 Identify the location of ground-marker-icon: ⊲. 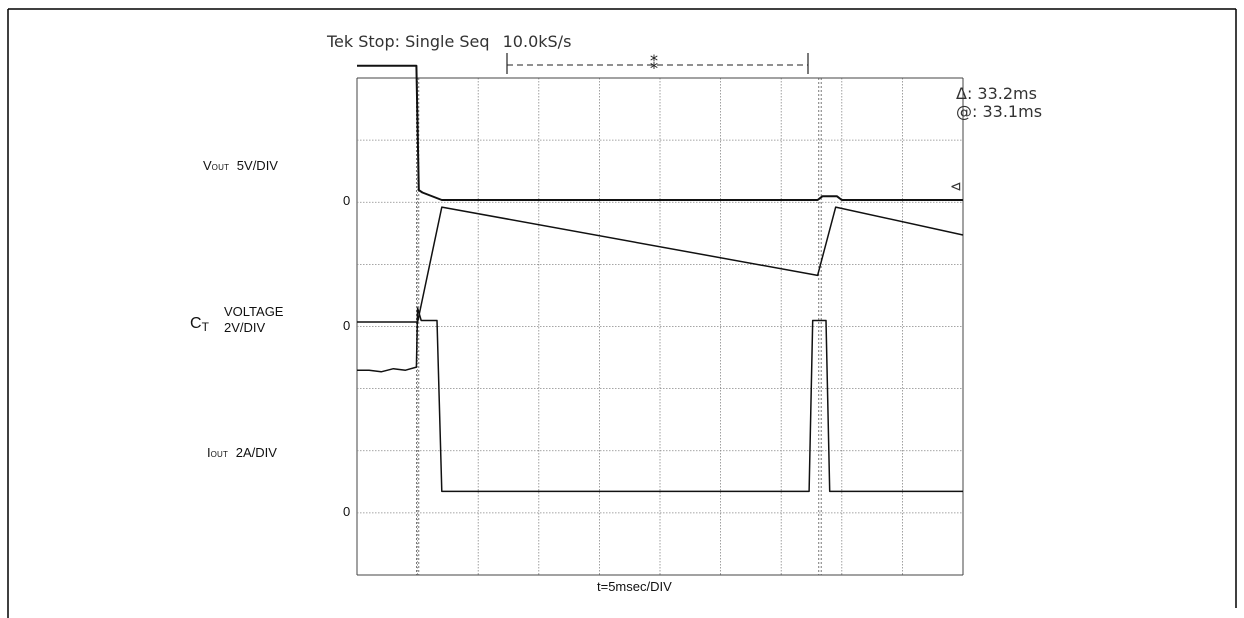
(956, 187).